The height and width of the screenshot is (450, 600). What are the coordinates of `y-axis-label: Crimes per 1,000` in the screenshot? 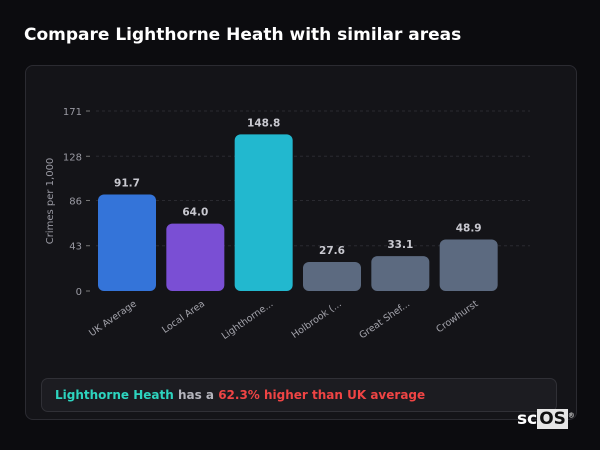 It's located at (50, 201).